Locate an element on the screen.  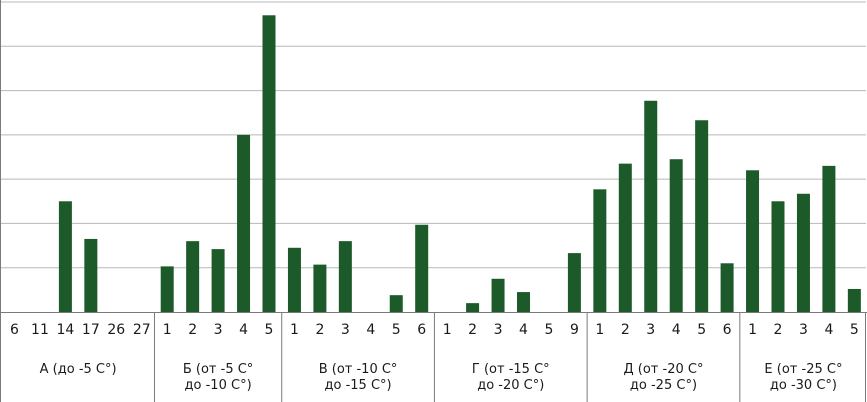
group-label: до -25 С°) is located at coordinates (663, 385).